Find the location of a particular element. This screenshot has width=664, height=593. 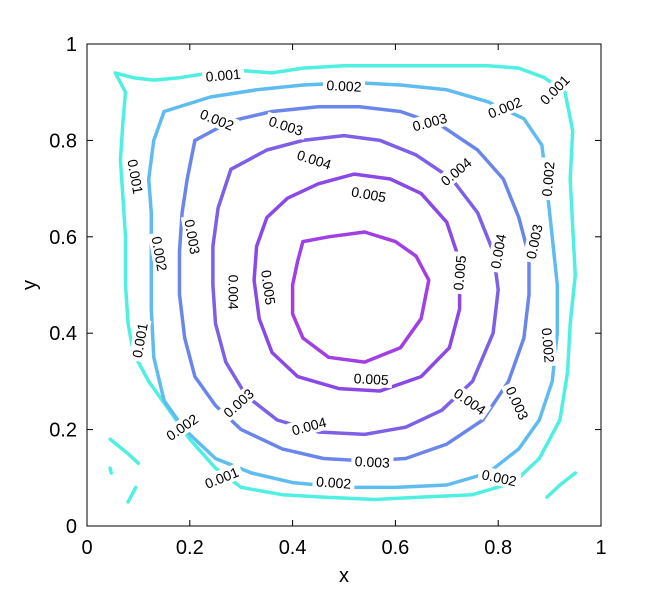

x-tick-label: 1 is located at coordinates (600, 548).